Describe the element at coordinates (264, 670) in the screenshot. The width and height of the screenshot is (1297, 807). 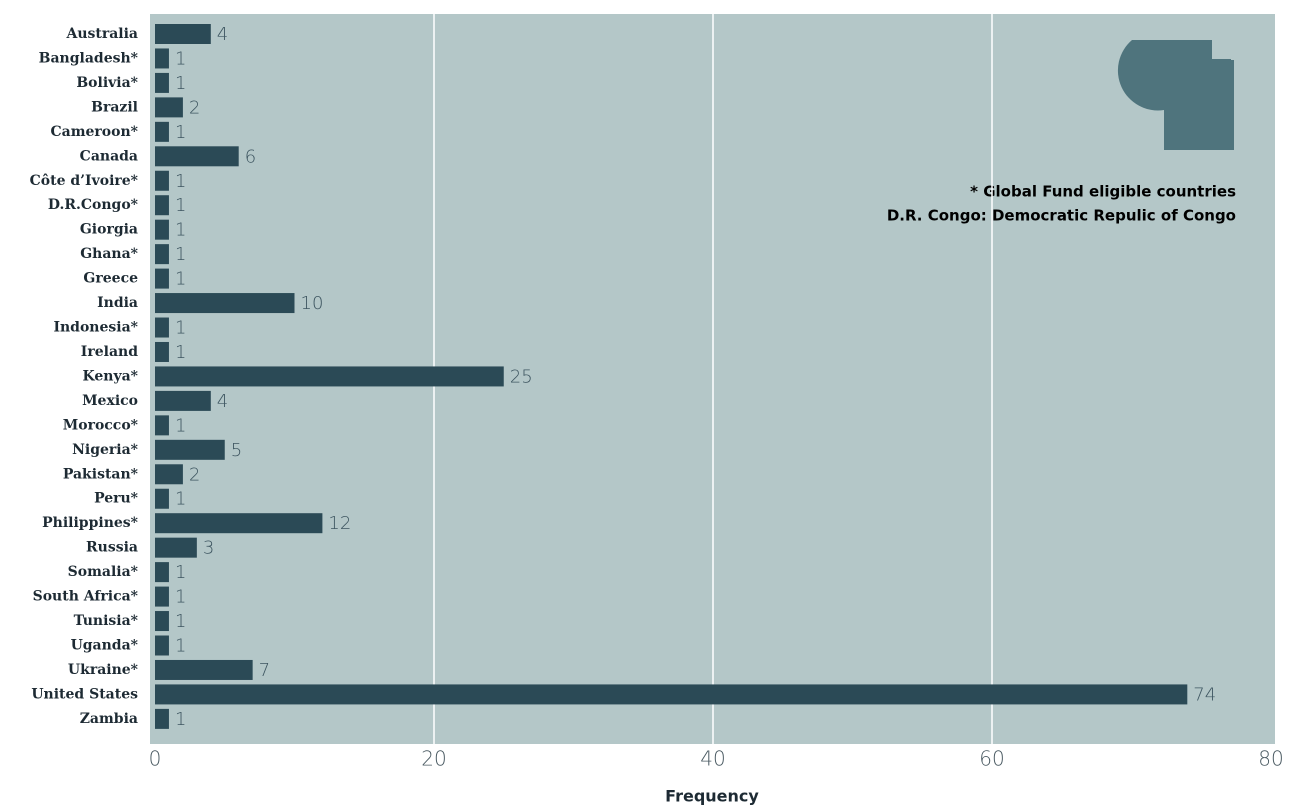
I see `value-label: 7` at that location.